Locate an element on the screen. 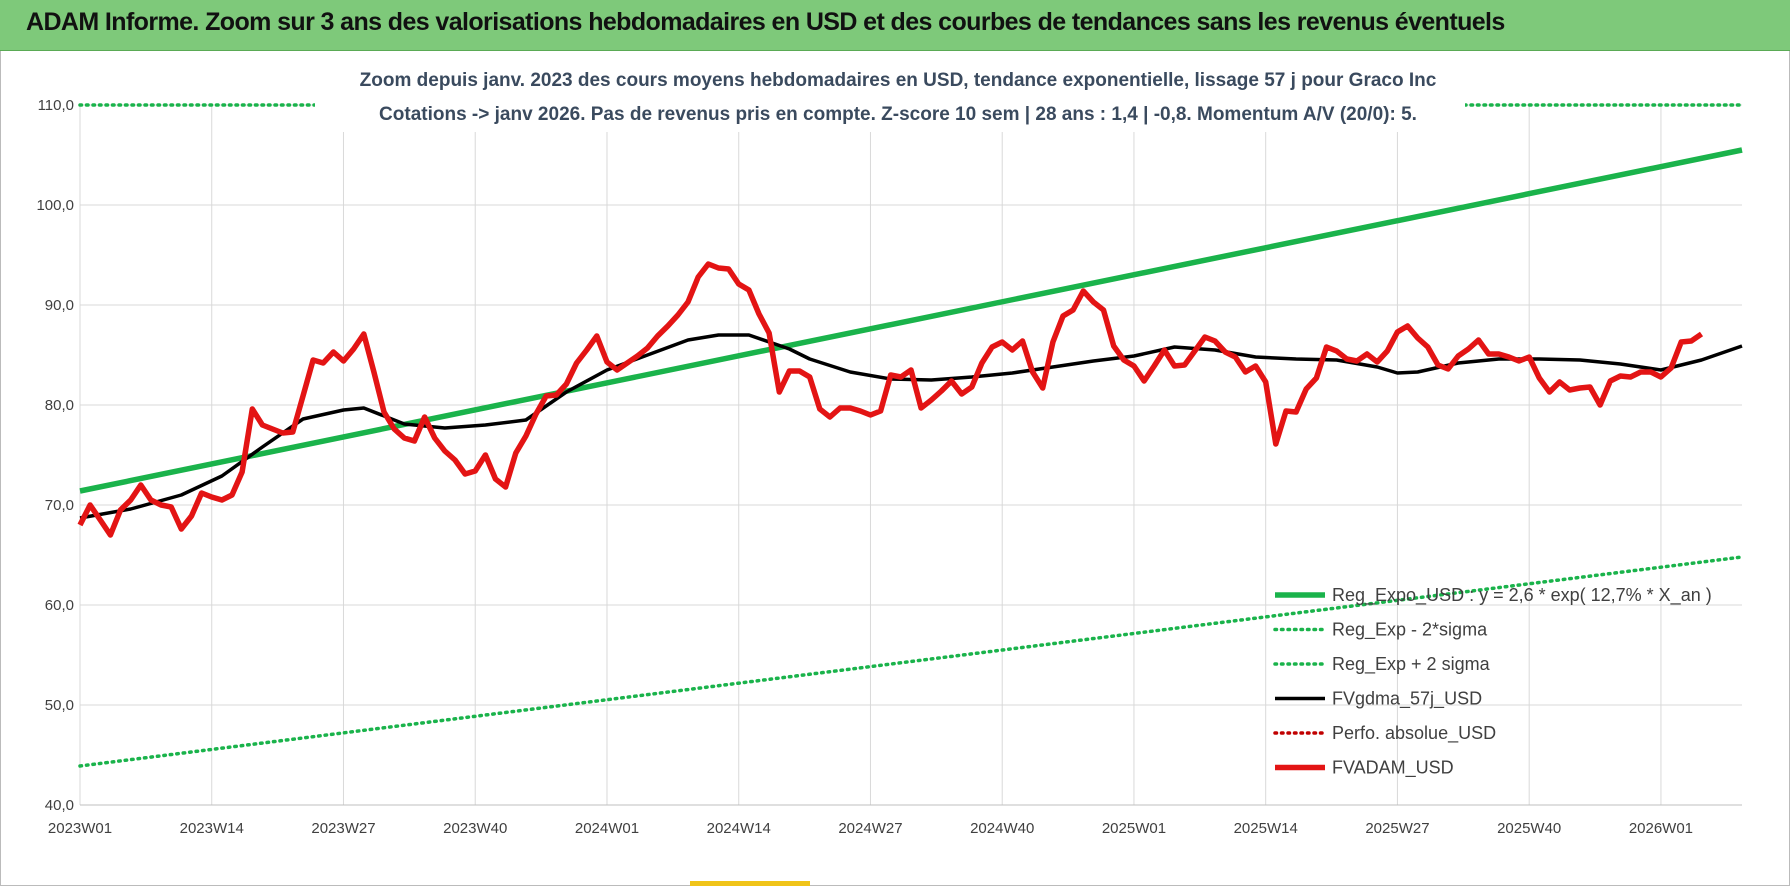 Image resolution: width=1790 pixels, height=886 pixels. legend-label: Reg_Exp + 2 sigma is located at coordinates (1411, 664).